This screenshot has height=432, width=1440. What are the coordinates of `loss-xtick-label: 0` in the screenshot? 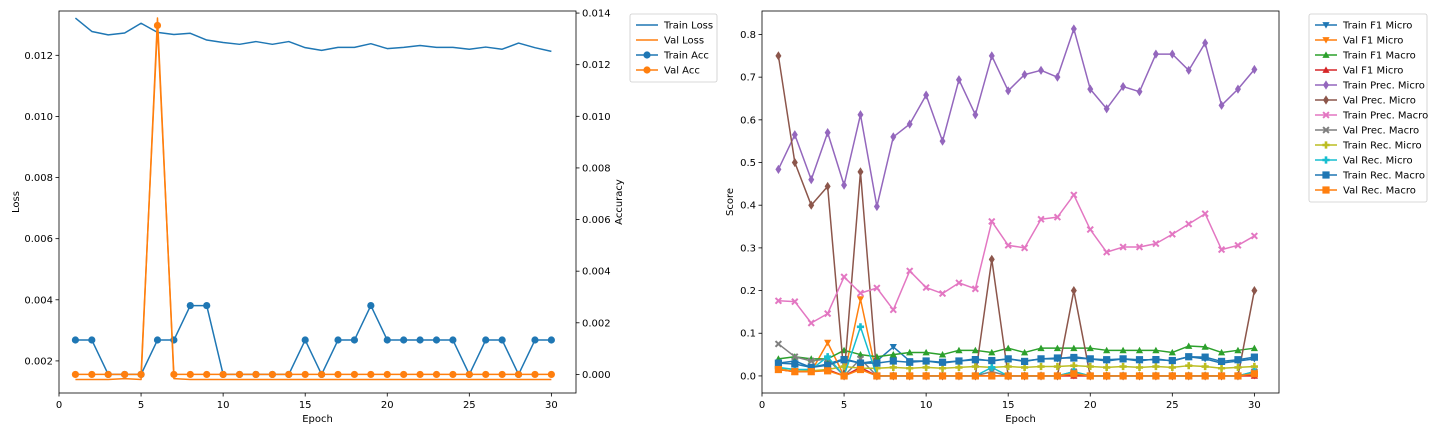 It's located at (59, 405).